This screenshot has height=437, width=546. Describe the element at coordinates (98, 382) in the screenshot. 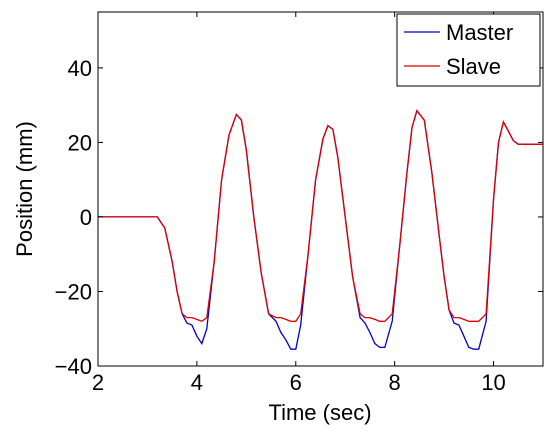

I see `x-tick-label: 2` at that location.